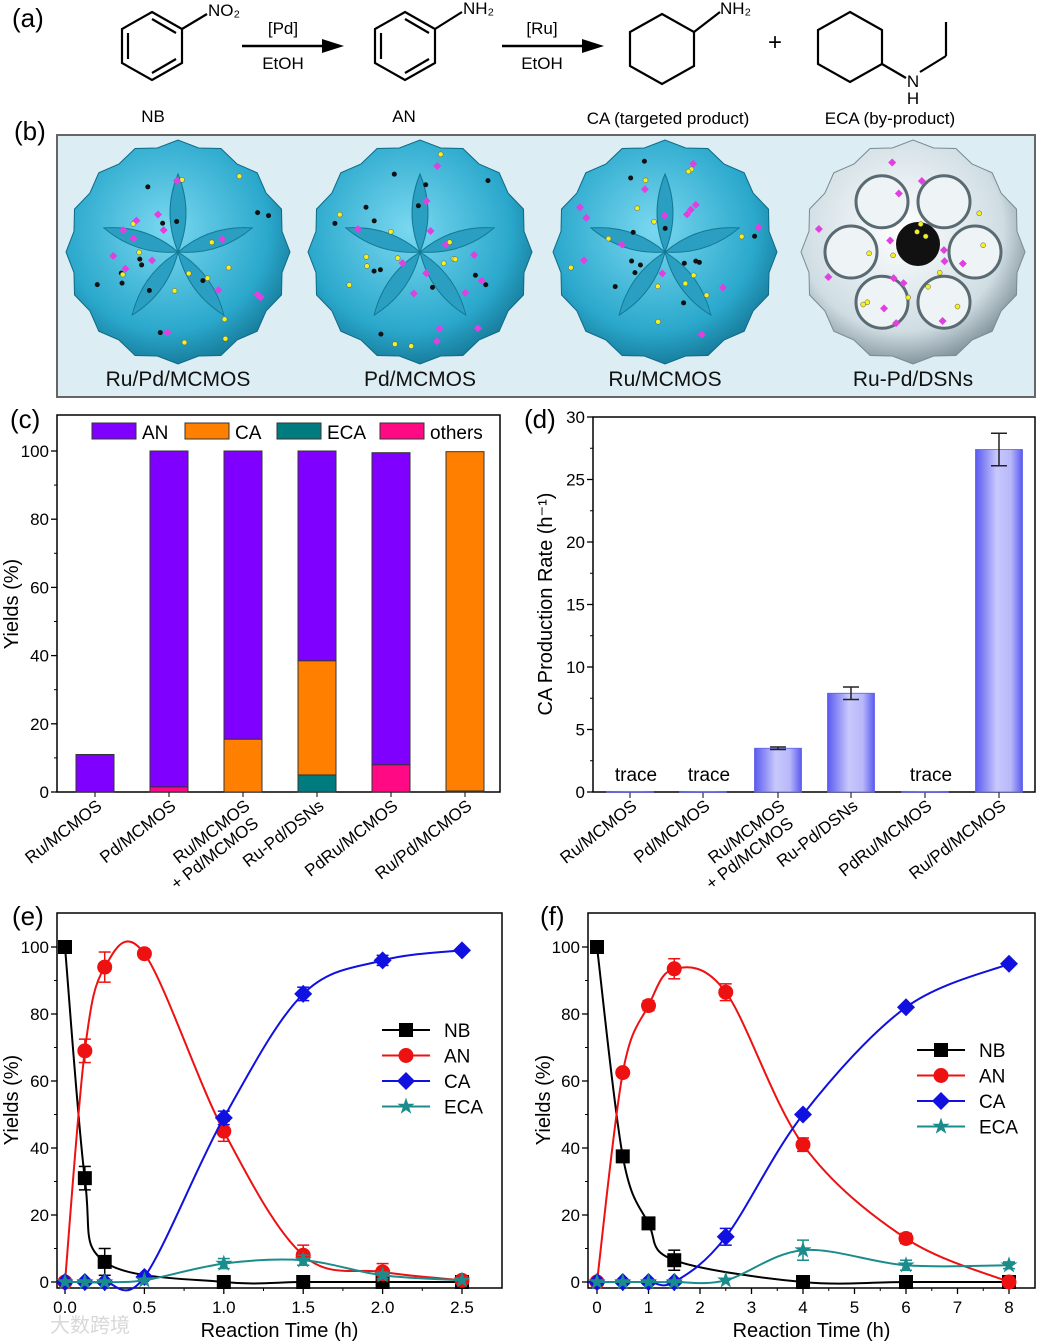  What do you see at coordinates (882, 47) in the screenshot?
I see `ethylcyclohexylamine-structure` at bounding box center [882, 47].